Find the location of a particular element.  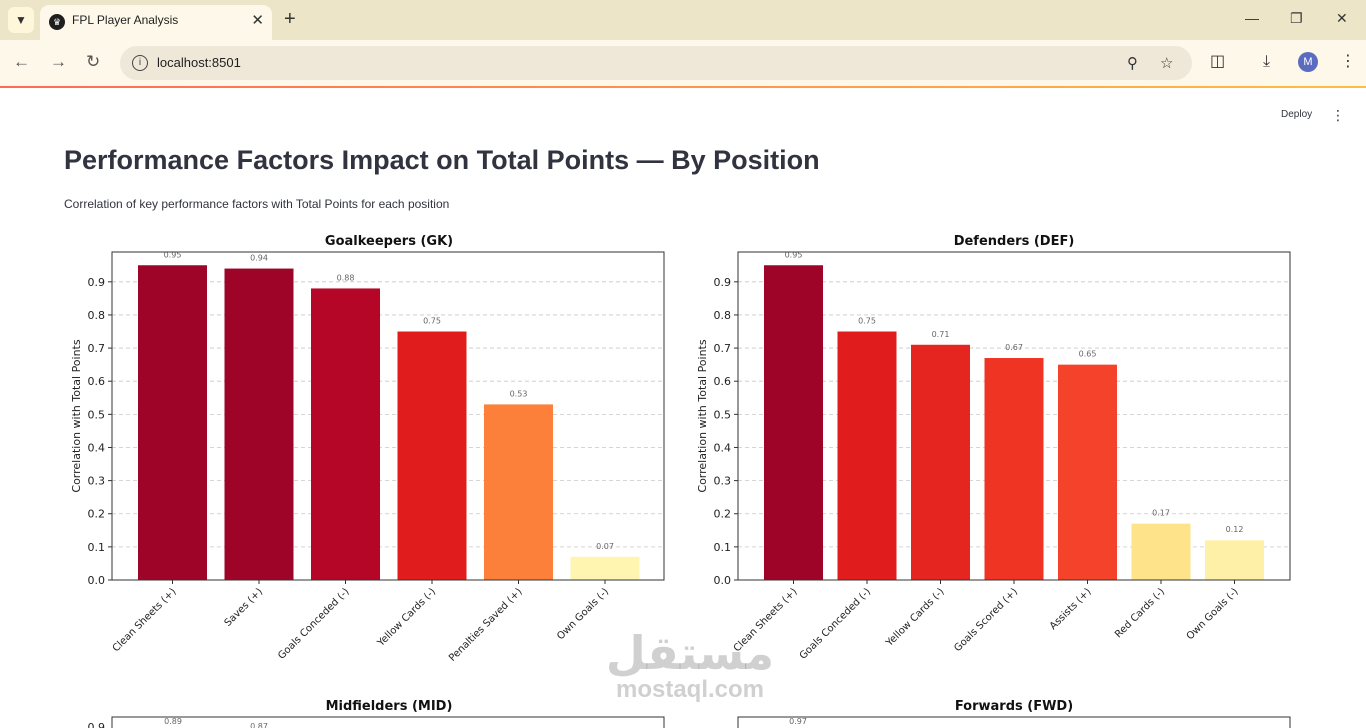

watermark-latin: mostaql.com is located at coordinates (690, 689).